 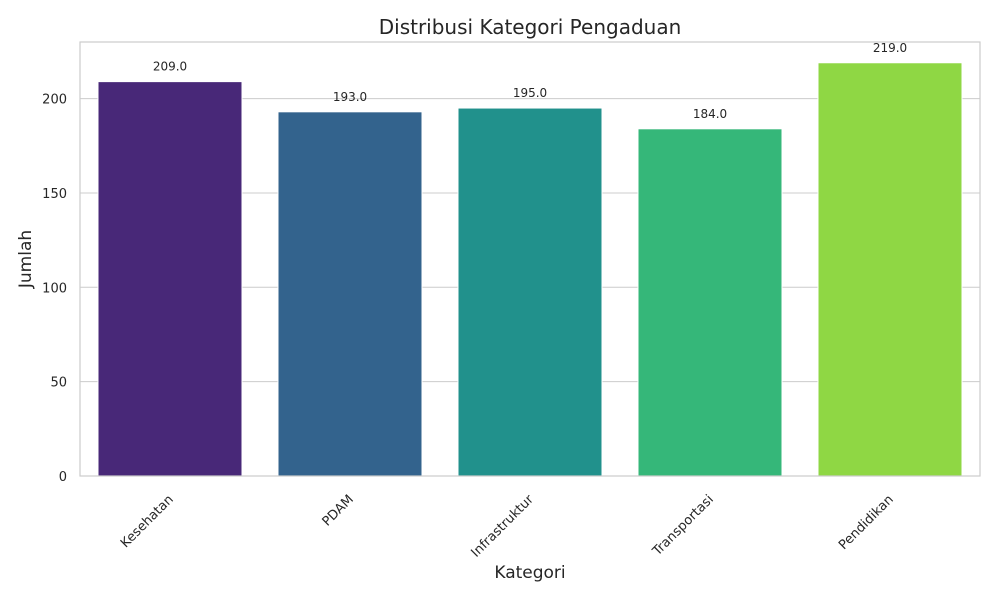 I want to click on y-axis-label: Jumlah, so click(x=26, y=259).